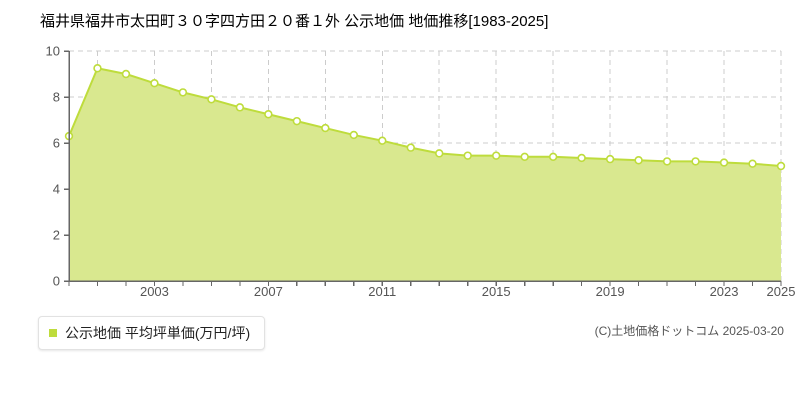 Image resolution: width=800 pixels, height=400 pixels. Describe the element at coordinates (56, 235) in the screenshot. I see `y-axis-tick-label: 2` at that location.